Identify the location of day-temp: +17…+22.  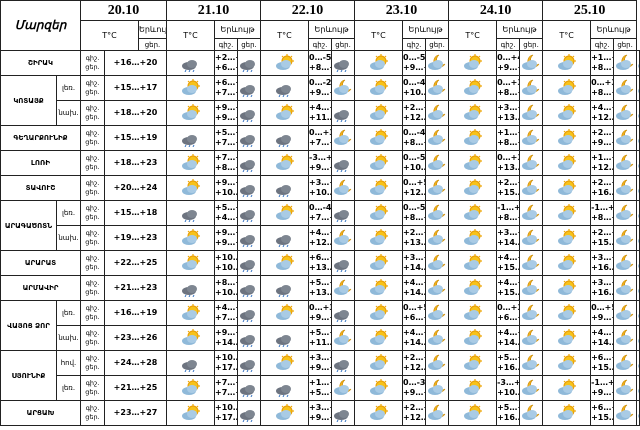
(226, 367).